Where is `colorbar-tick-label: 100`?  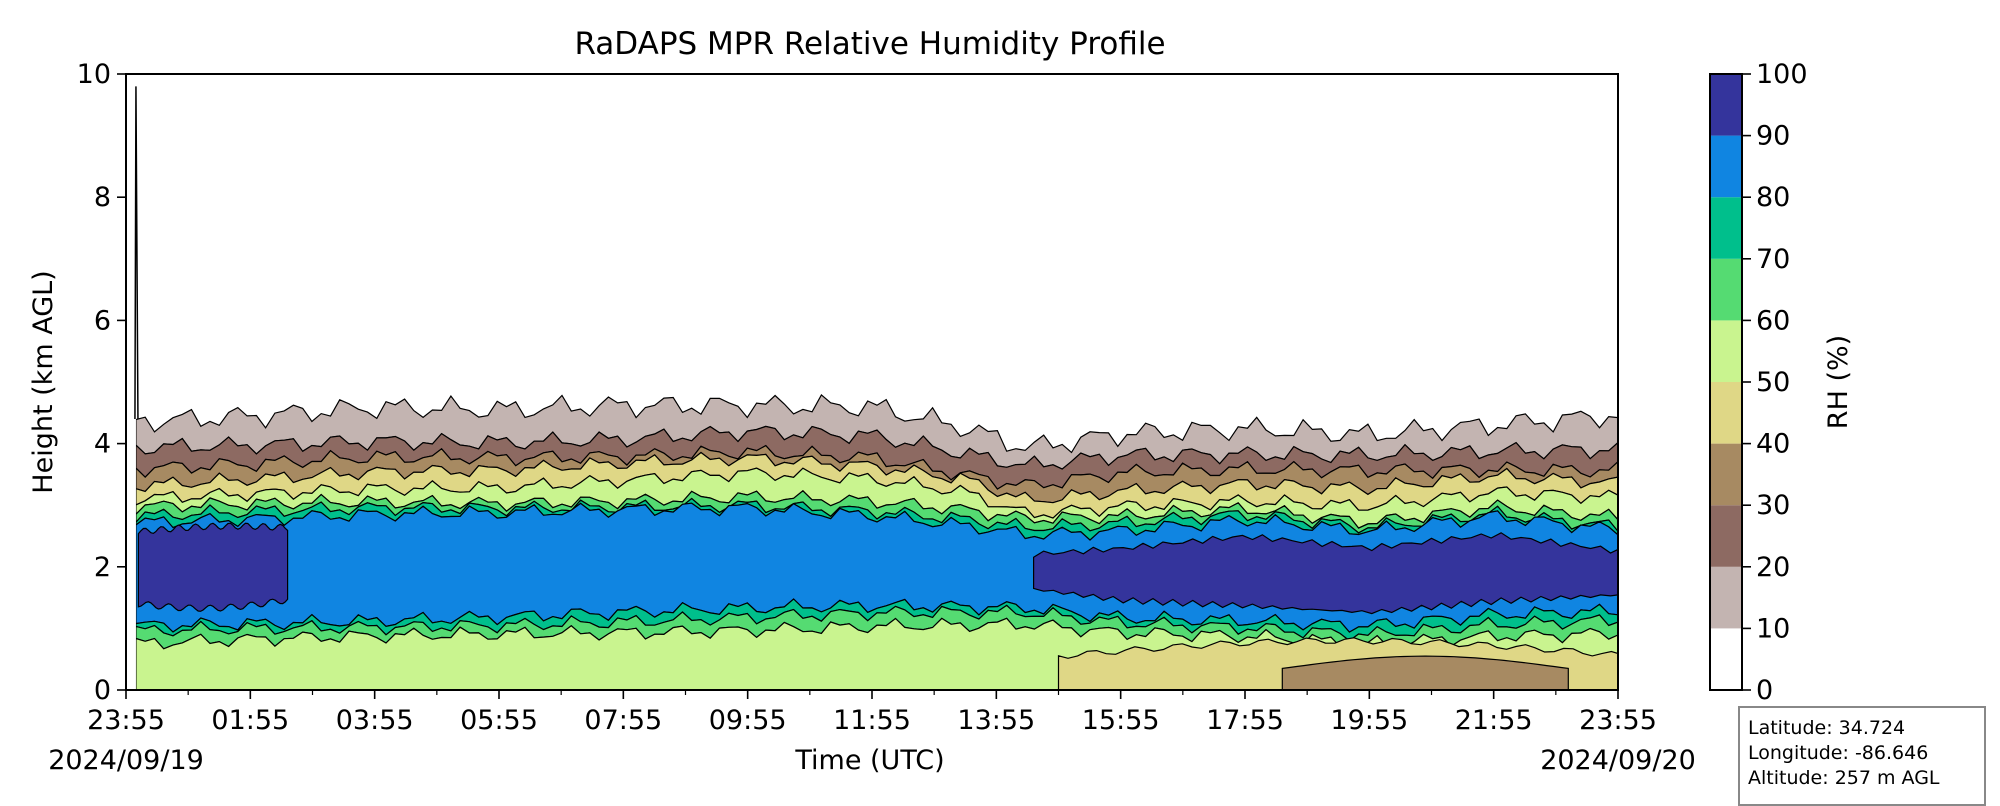
colorbar-tick-label: 100 is located at coordinates (1782, 74).